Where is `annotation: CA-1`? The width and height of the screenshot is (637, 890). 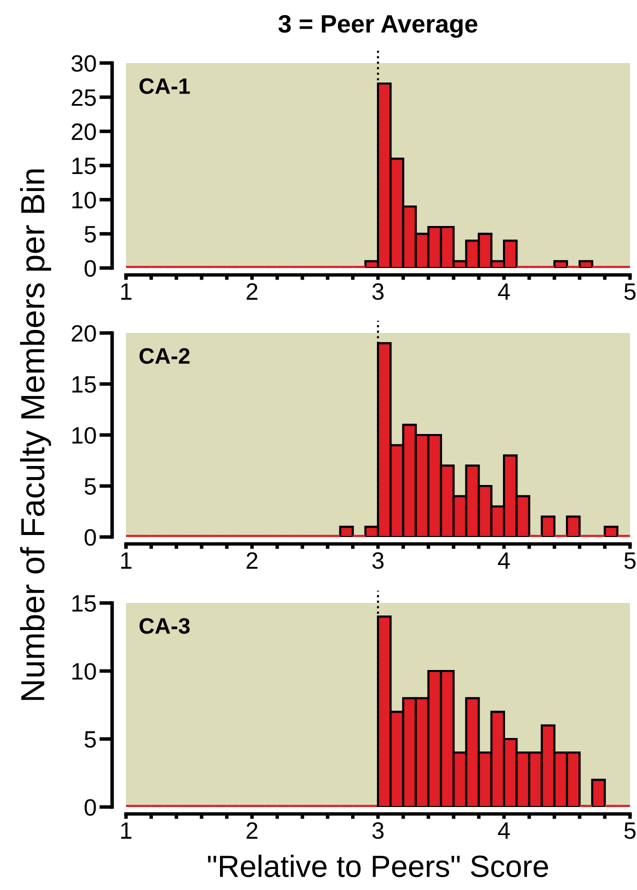 annotation: CA-1 is located at coordinates (165, 86).